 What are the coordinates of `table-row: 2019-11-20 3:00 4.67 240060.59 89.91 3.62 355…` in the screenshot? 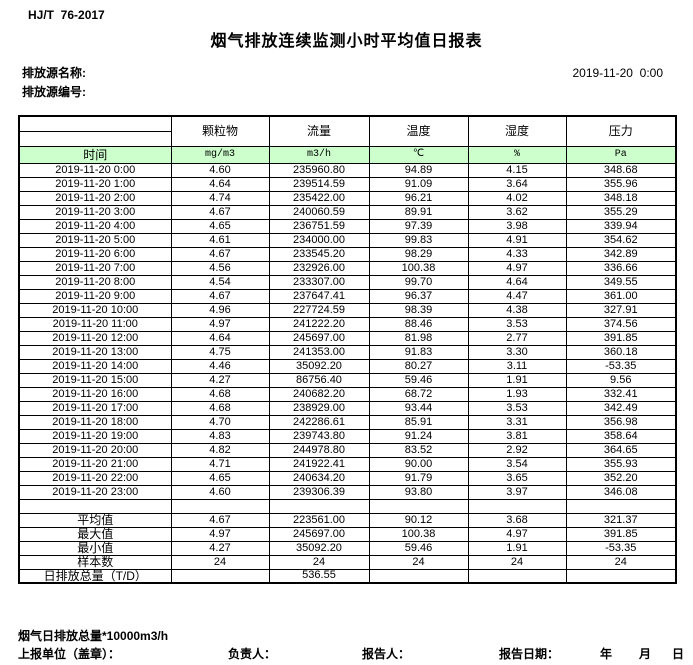 It's located at (347, 212).